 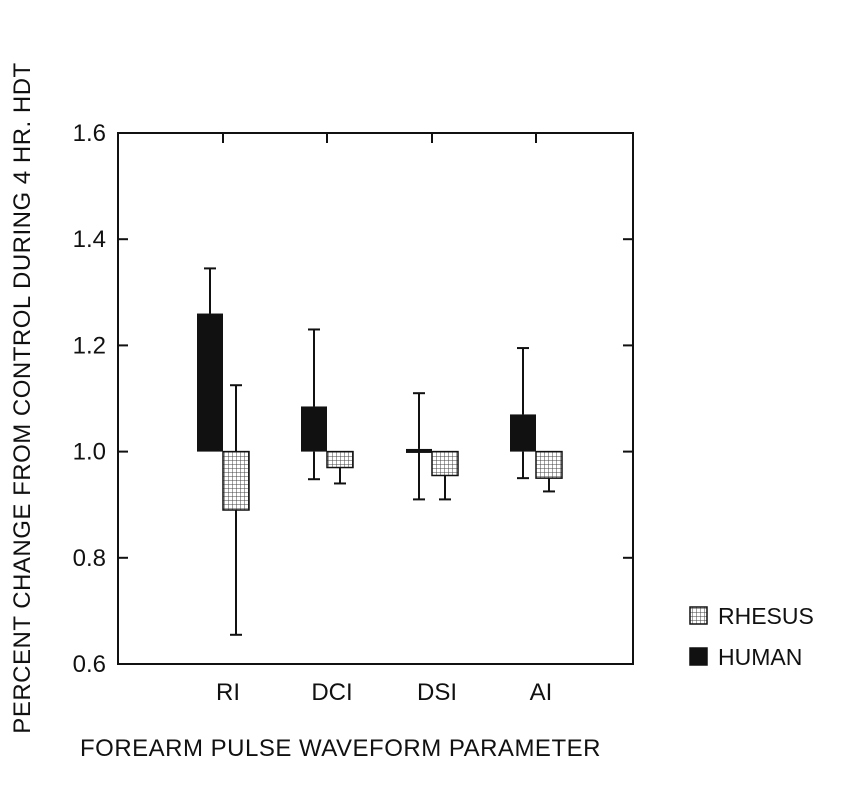 What do you see at coordinates (89, 239) in the screenshot?
I see `y-tick-label: 1.4` at bounding box center [89, 239].